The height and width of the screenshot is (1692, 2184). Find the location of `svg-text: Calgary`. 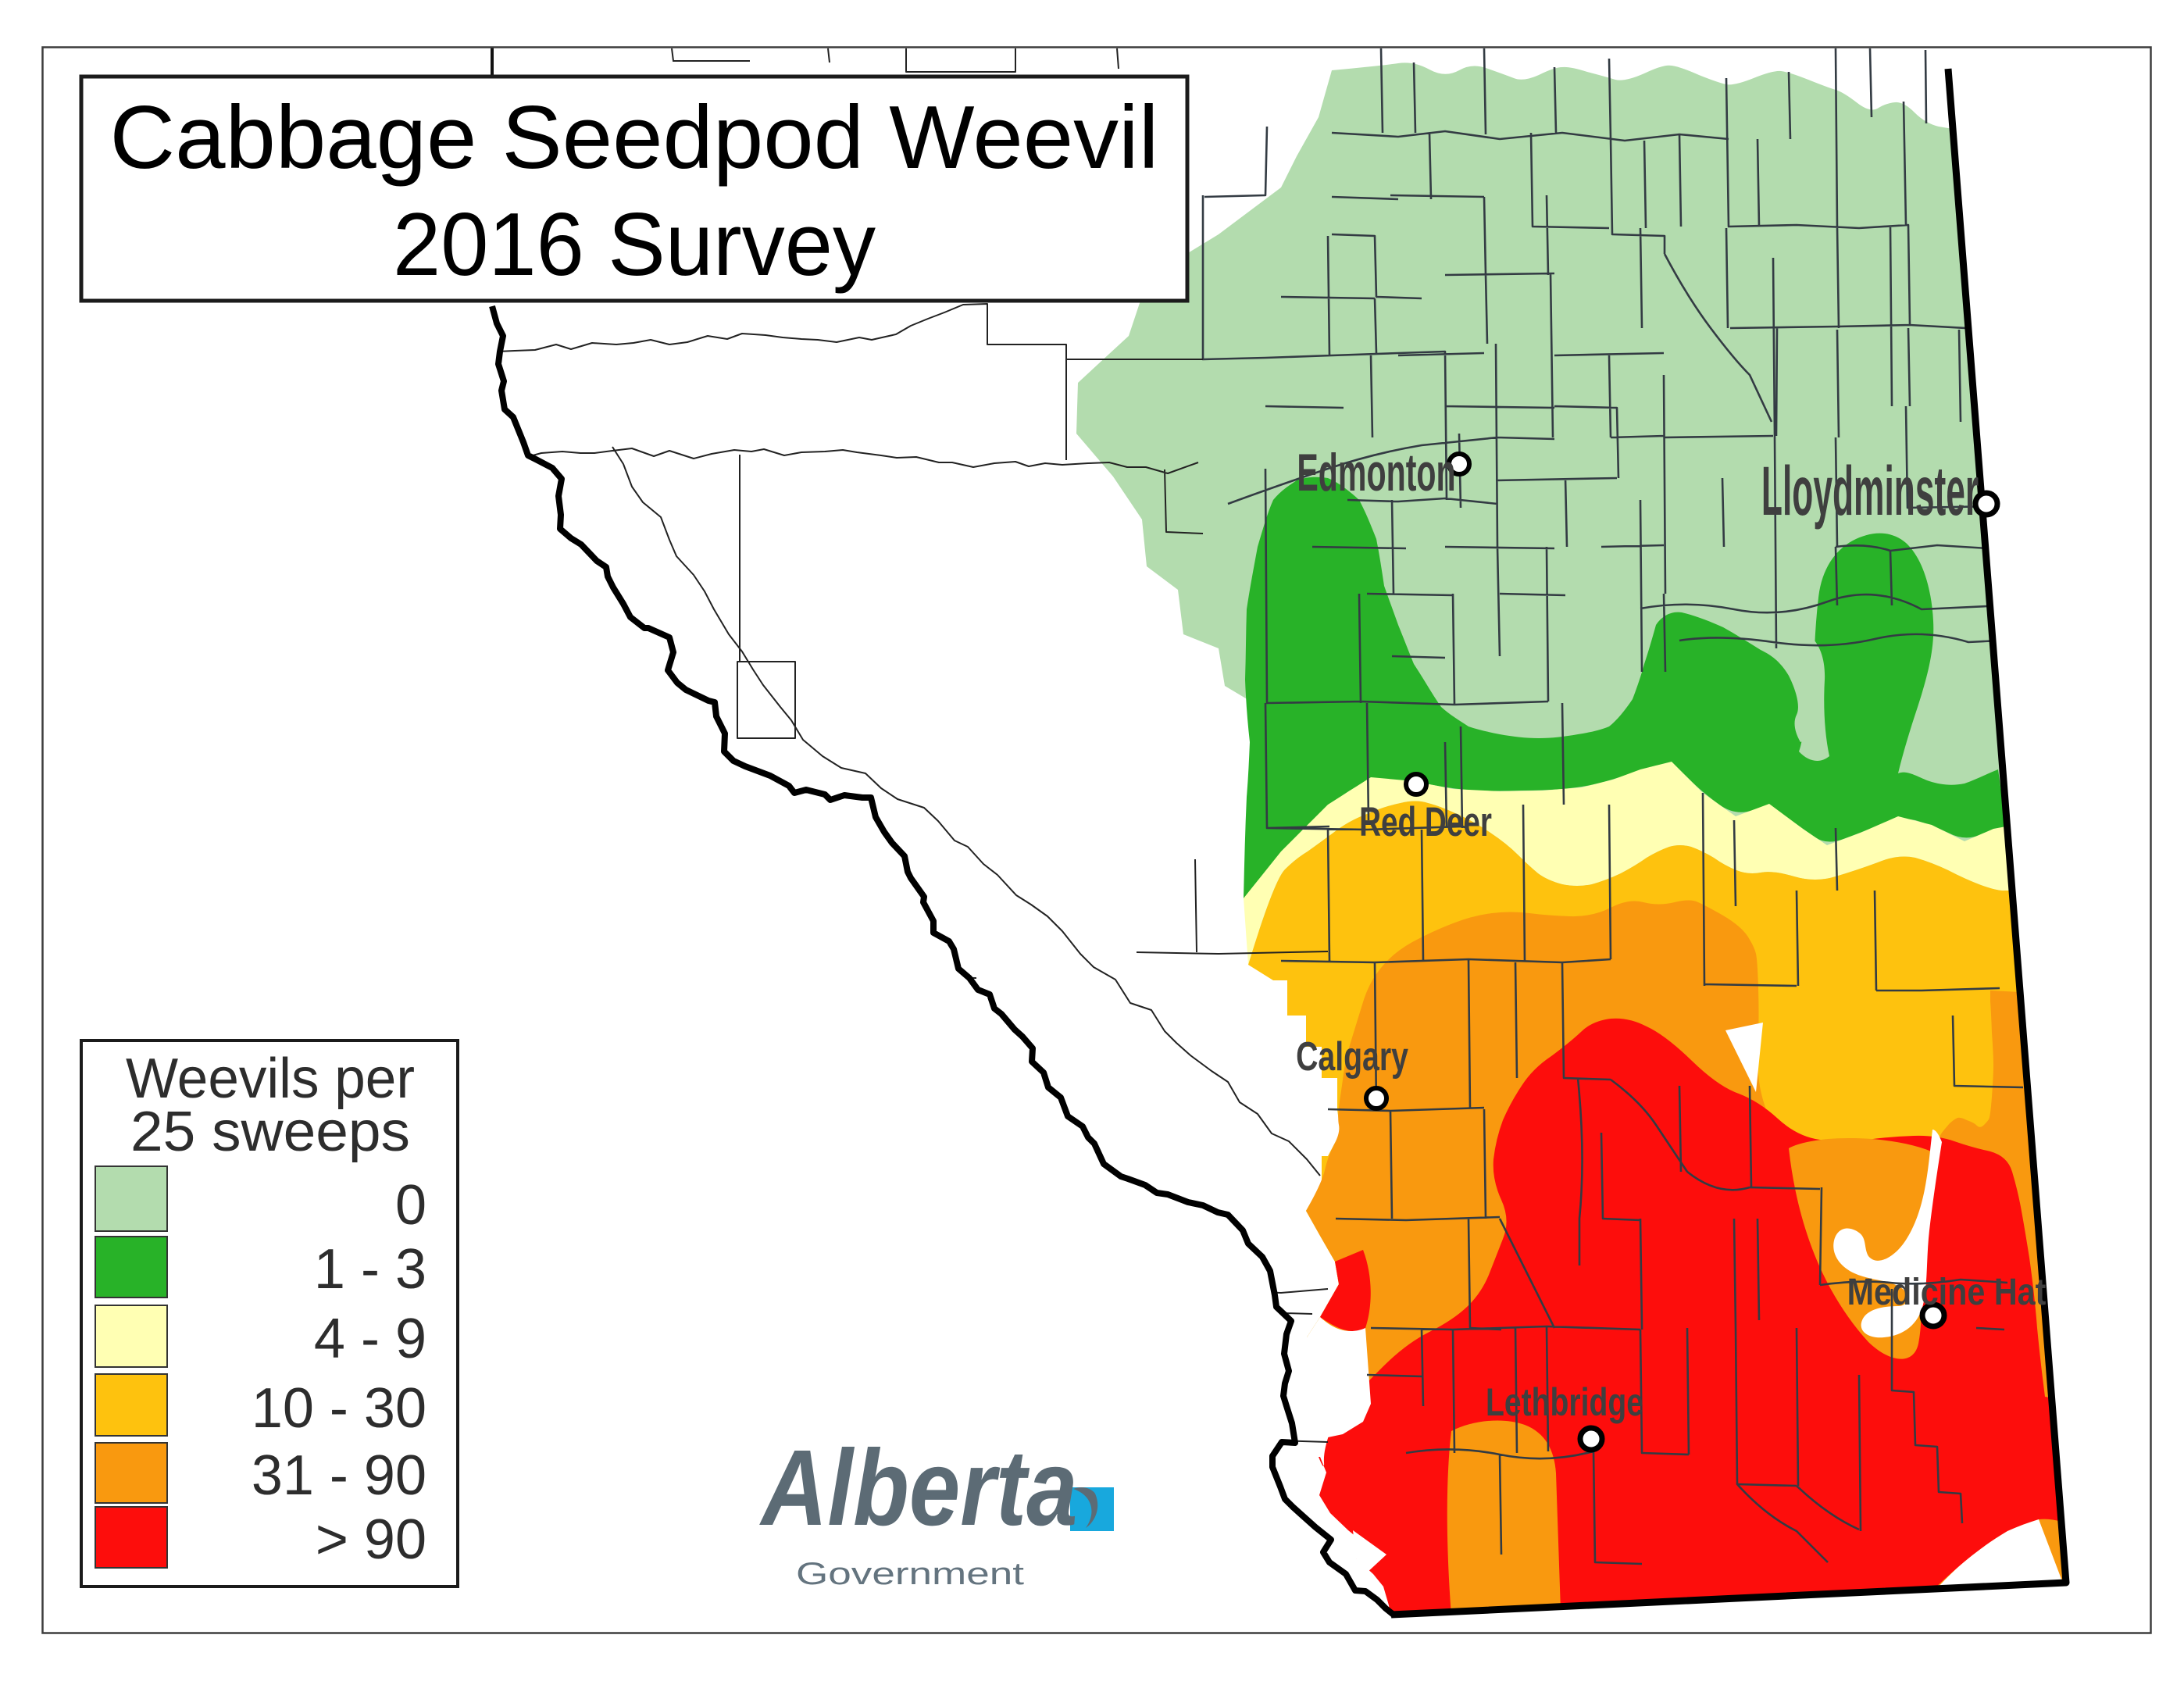

svg-text: Calgary is located at coordinates (1352, 1056).